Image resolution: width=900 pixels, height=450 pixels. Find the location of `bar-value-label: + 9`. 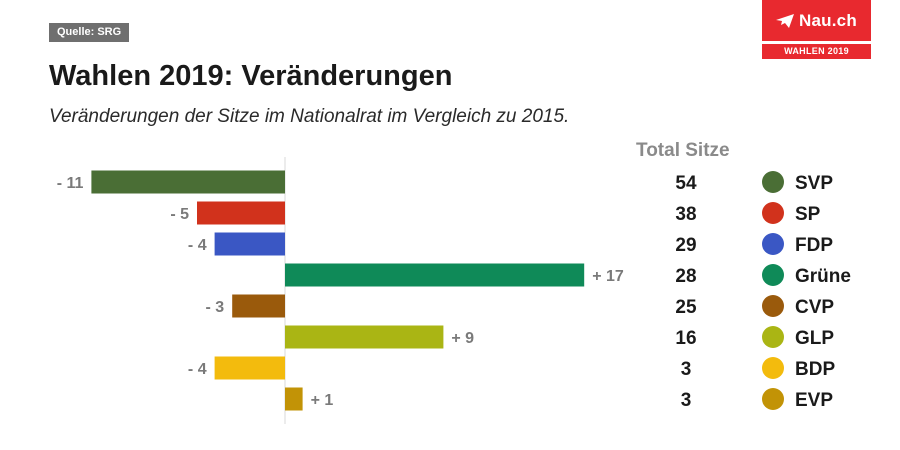

bar-value-label: + 9 is located at coordinates (462, 338).